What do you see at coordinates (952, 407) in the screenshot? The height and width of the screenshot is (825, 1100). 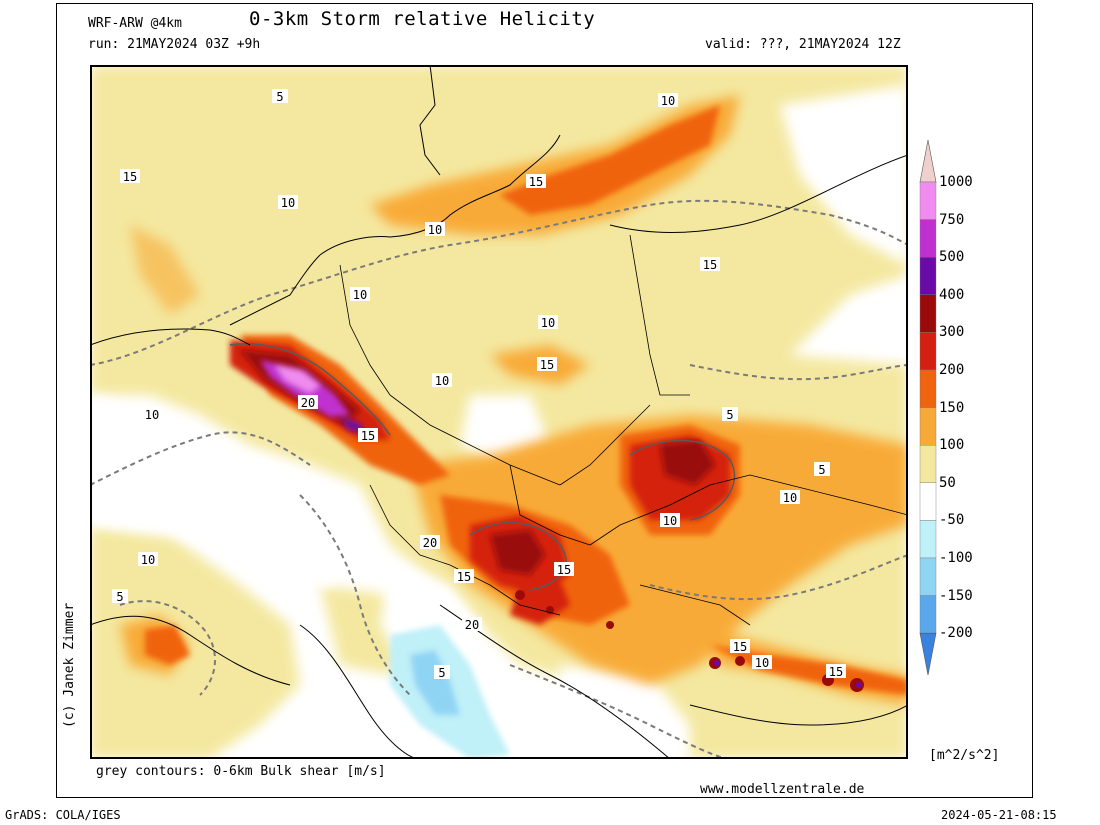 I see `colorbar-tick-label: 150` at bounding box center [952, 407].